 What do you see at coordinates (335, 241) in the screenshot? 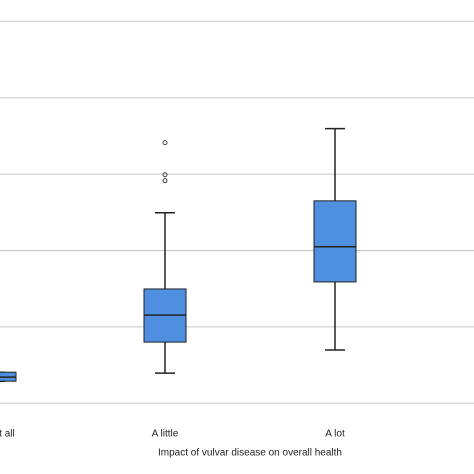
I see `box` at bounding box center [335, 241].